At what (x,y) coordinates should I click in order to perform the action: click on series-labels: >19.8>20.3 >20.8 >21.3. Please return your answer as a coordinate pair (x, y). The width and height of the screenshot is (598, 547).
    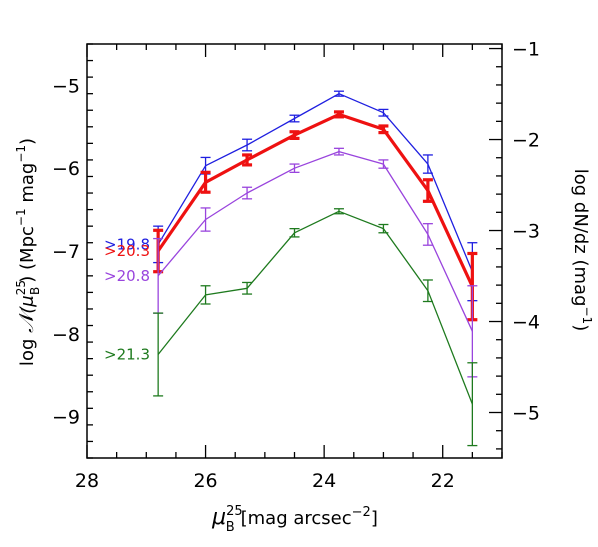
    Looking at the image, I should click on (127, 299).